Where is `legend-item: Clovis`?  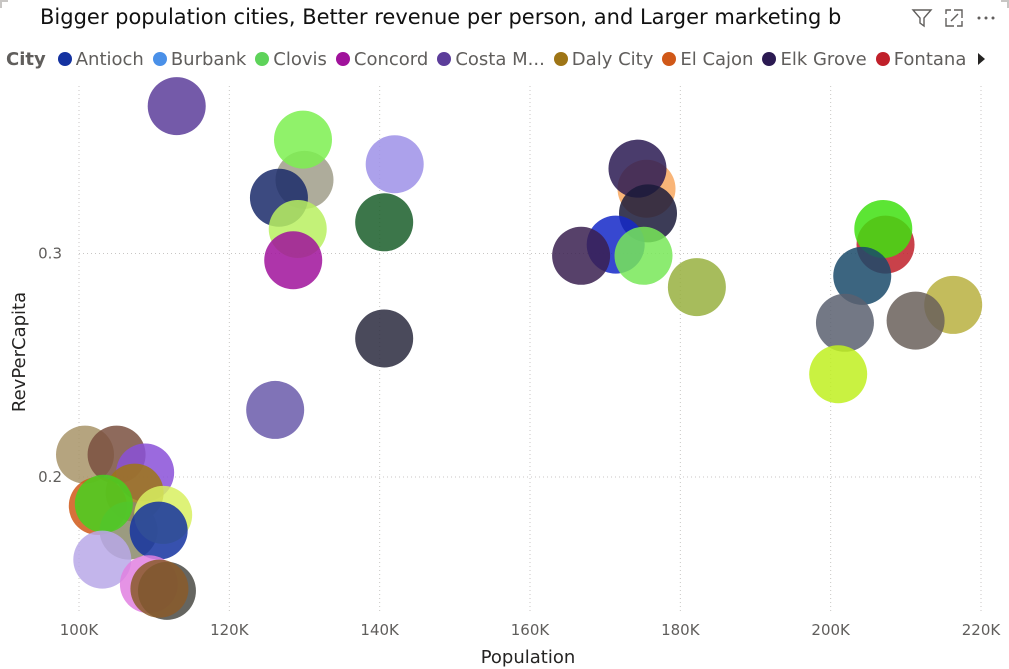
legend-item: Clovis is located at coordinates (291, 59).